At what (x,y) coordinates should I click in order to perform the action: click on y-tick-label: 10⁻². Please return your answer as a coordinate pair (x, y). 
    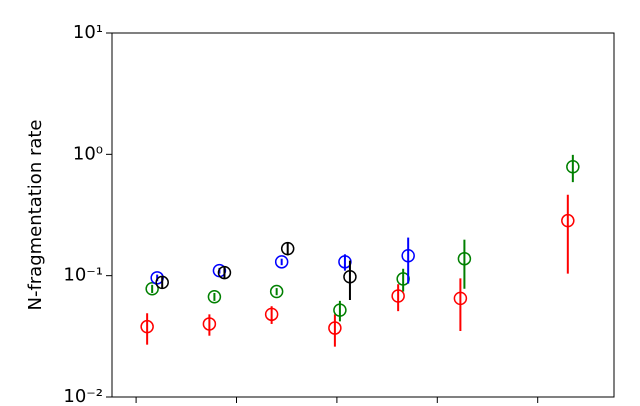
    Looking at the image, I should click on (83, 396).